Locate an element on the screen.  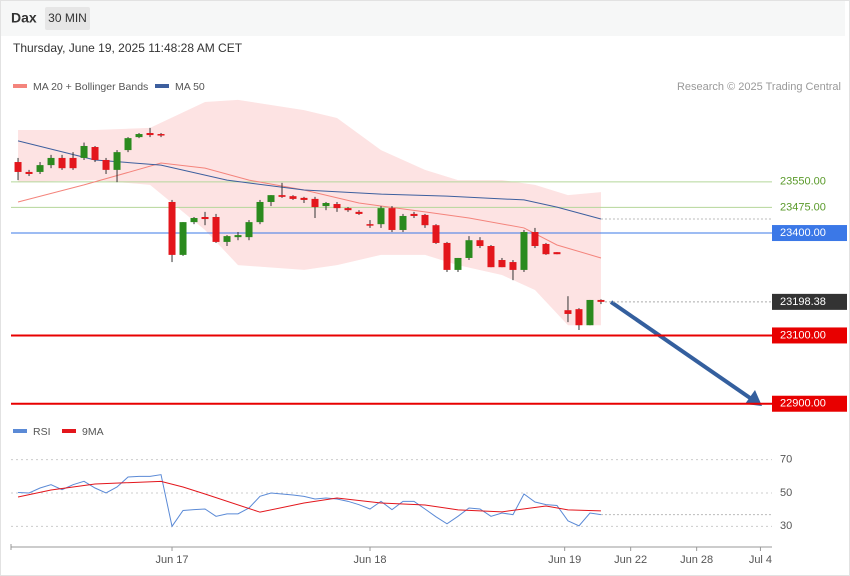
legend-label: RSI is located at coordinates (42, 432).